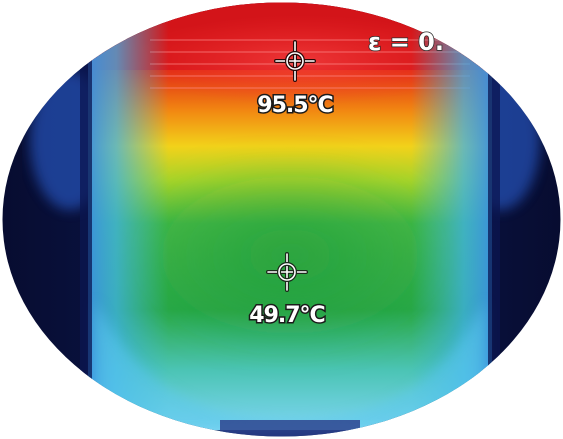  What do you see at coordinates (406, 42) in the screenshot?
I see `emissivity-readout: ε = 0.` at bounding box center [406, 42].